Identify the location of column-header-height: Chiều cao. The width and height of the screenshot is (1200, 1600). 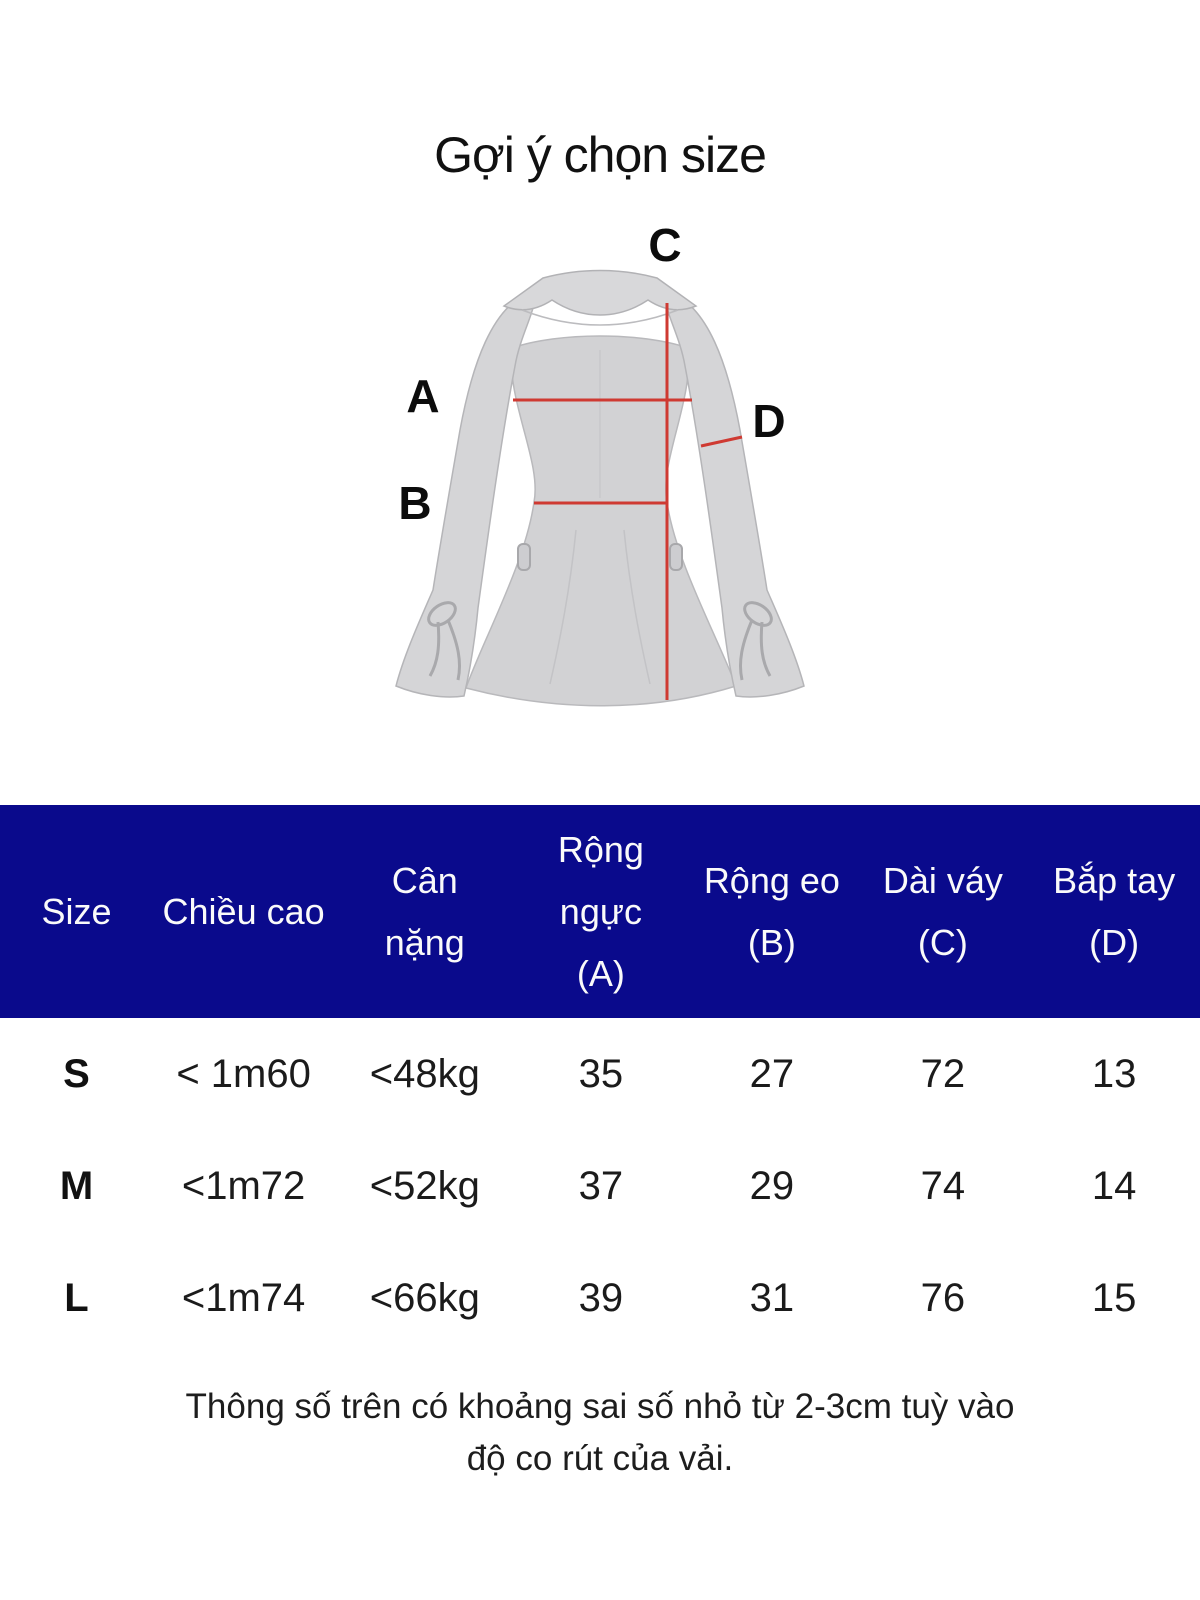
(243, 912).